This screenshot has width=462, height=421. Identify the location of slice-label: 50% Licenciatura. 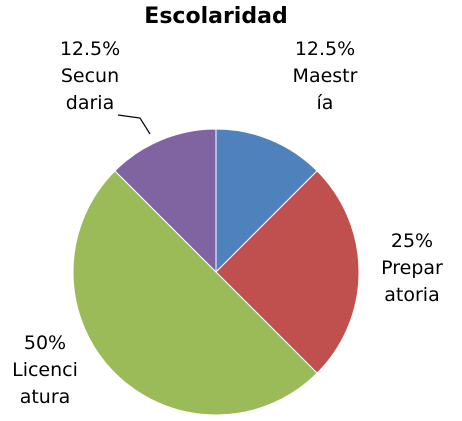
(45, 370).